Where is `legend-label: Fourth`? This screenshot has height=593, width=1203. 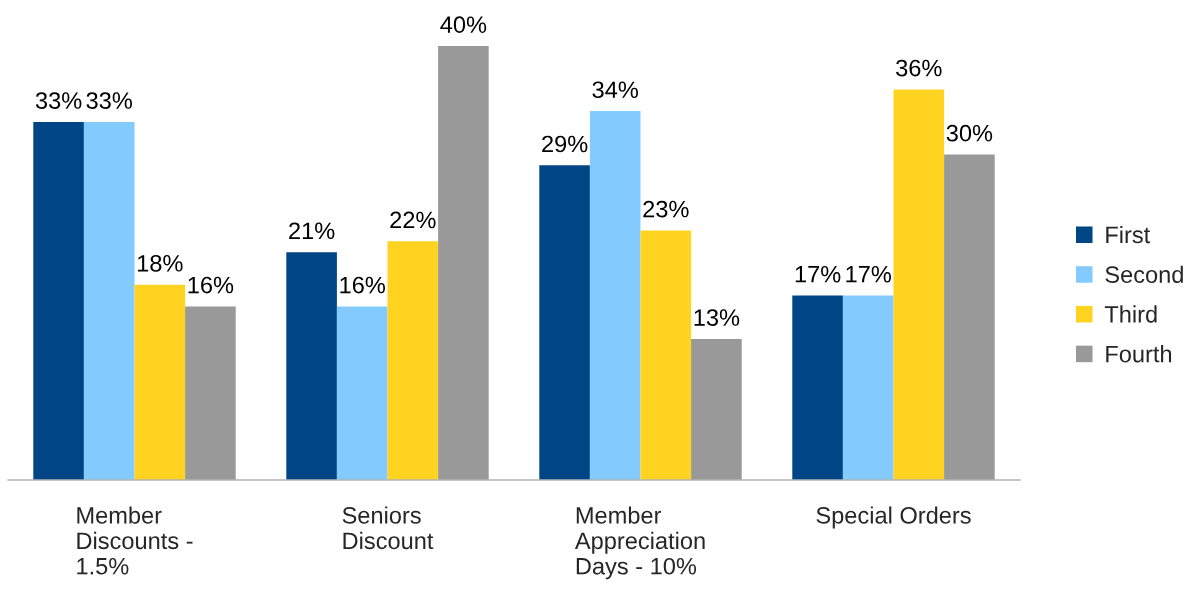
legend-label: Fourth is located at coordinates (1139, 354).